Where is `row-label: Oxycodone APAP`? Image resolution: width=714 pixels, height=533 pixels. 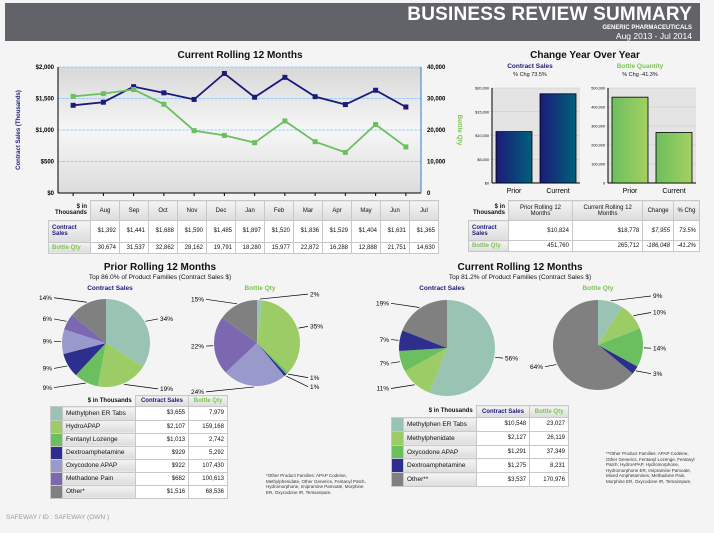 row-label: Oxycodone APAP is located at coordinates (440, 452).